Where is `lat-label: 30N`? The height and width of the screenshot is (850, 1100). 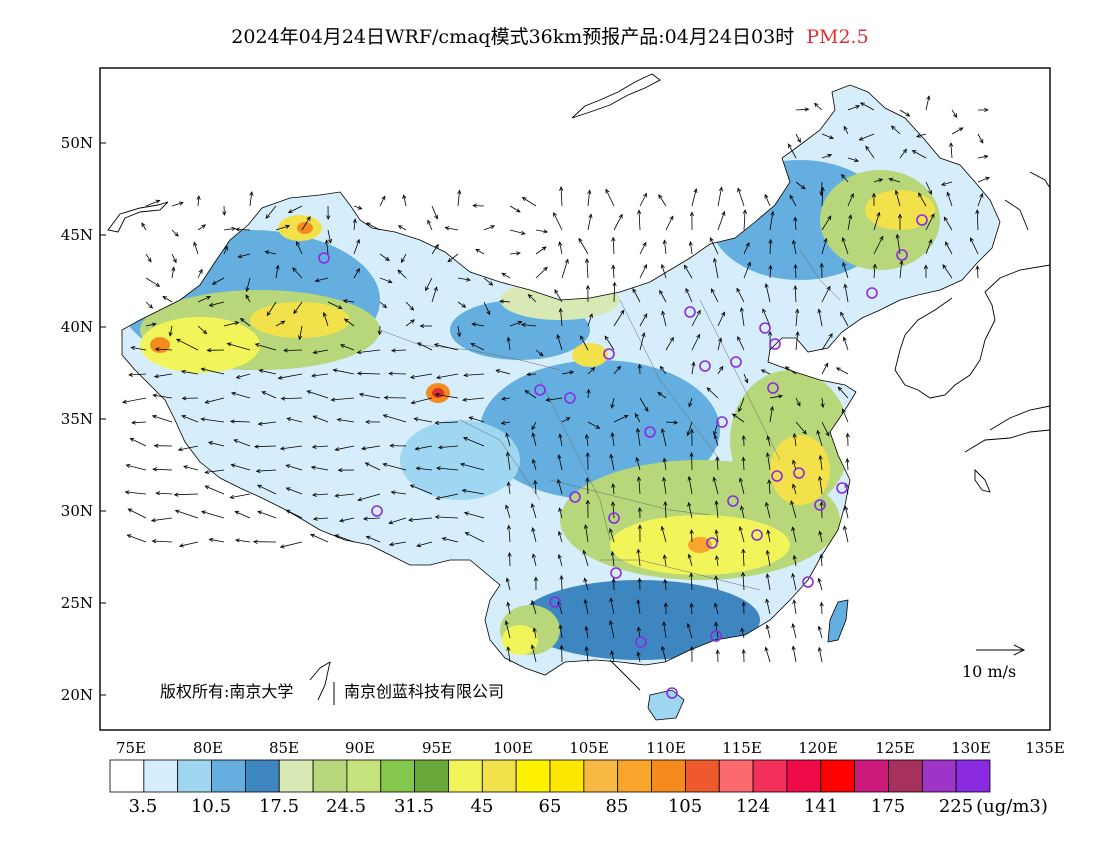
lat-label: 30N is located at coordinates (77, 511).